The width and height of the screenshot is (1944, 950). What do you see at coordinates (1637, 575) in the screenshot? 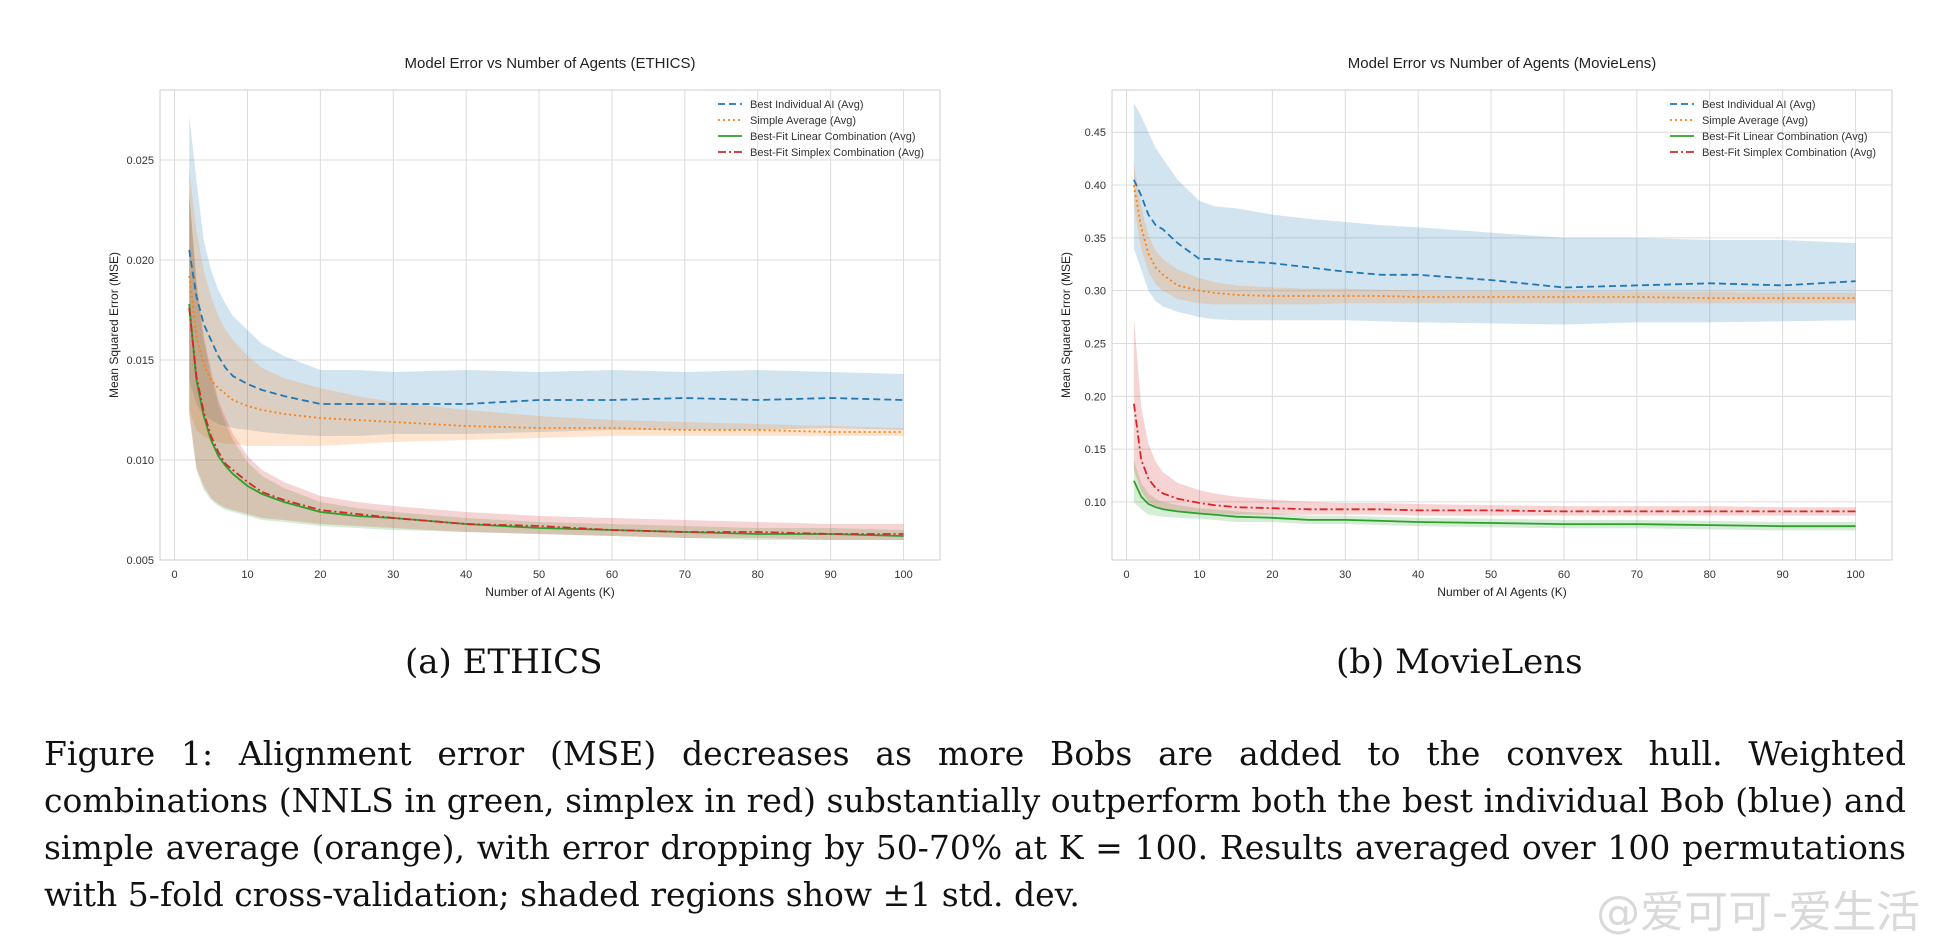
I see `chart2-x-tick-label: 70` at bounding box center [1637, 575].